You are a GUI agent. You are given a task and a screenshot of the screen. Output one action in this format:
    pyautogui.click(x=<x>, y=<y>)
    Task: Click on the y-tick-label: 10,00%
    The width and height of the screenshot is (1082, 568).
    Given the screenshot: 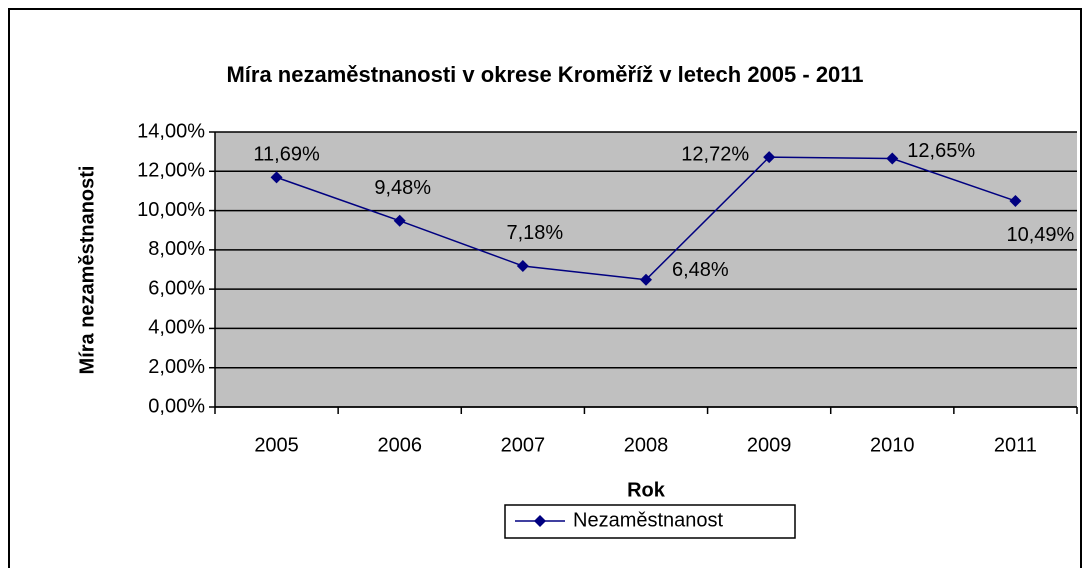 What is the action you would take?
    pyautogui.click(x=171, y=210)
    